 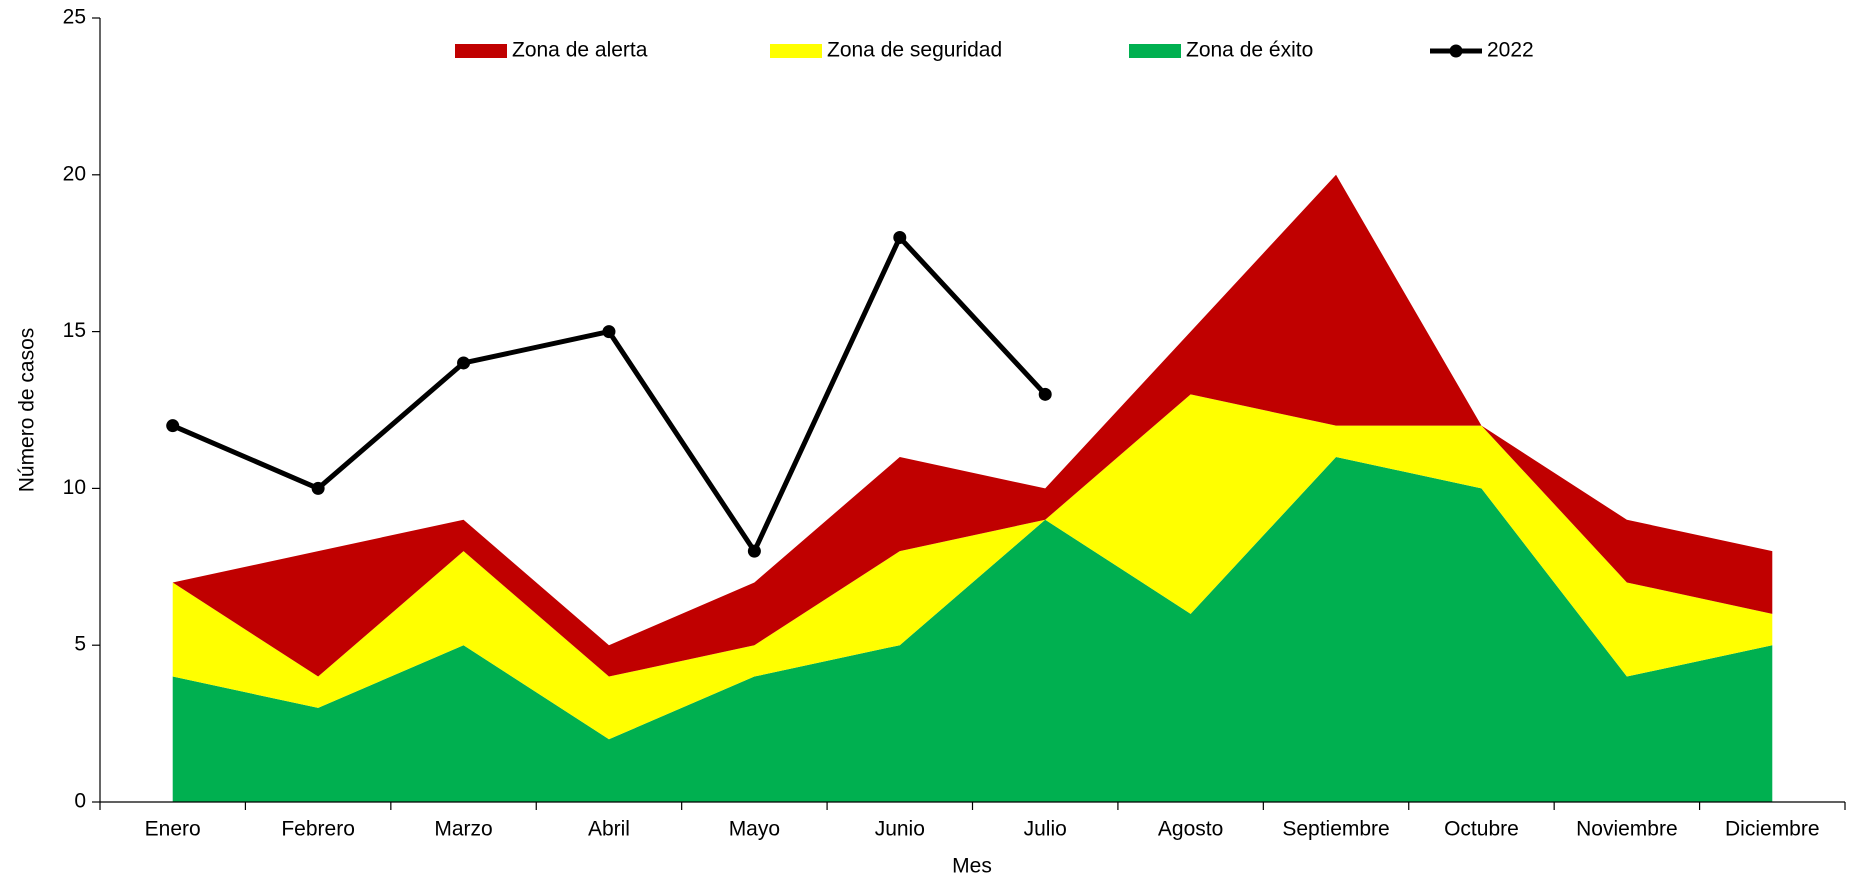 I want to click on y-tick-label: 15, so click(x=74, y=330).